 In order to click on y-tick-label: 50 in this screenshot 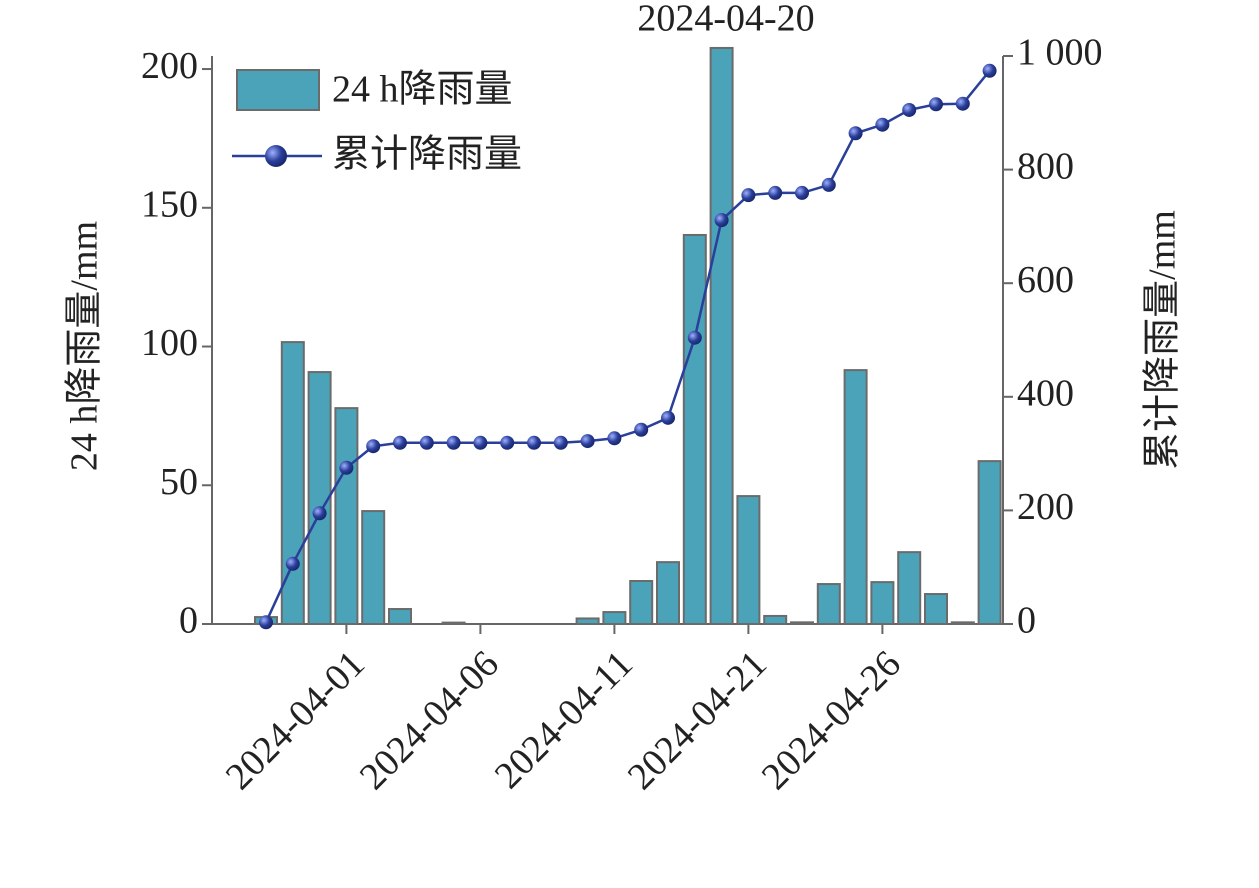, I will do `click(179, 482)`.